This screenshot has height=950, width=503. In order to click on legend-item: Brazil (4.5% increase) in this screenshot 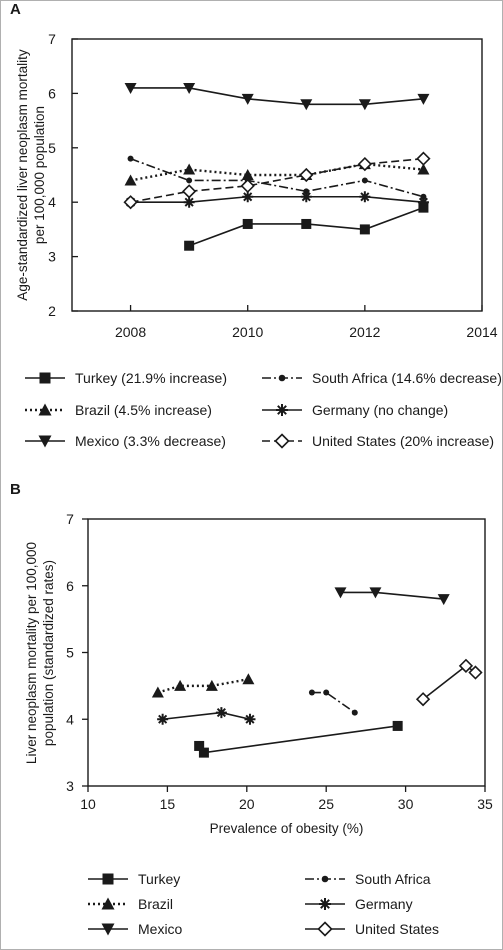, I will do `click(118, 410)`.